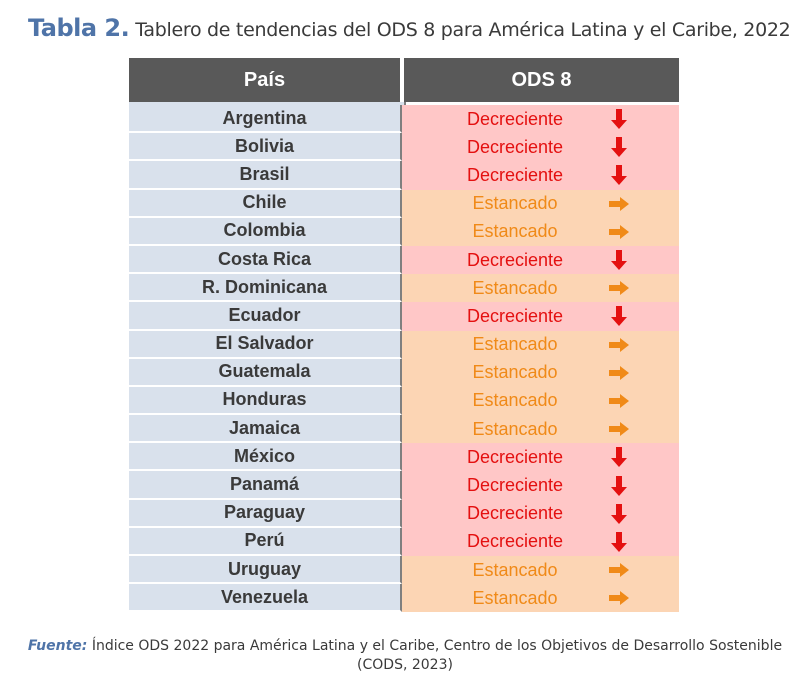 The width and height of the screenshot is (810, 695). I want to click on table-row: Colombia Estancado, so click(404, 231).